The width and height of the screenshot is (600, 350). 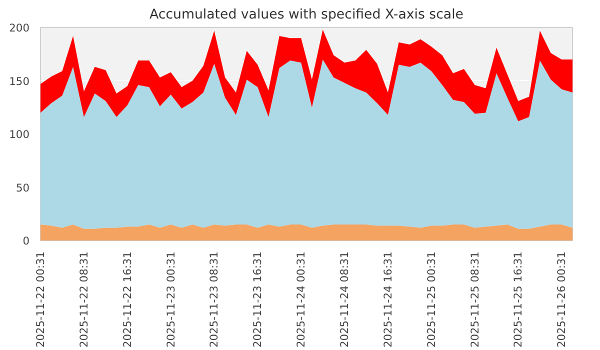 I want to click on x-tick-label: 2025-11-25 16:31, so click(x=518, y=299).